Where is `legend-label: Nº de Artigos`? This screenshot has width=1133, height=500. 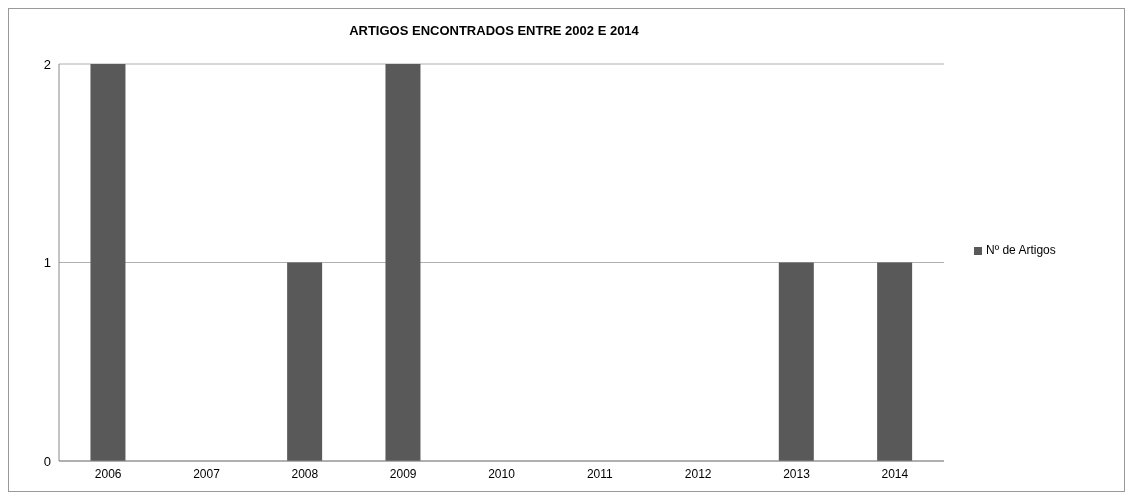 legend-label: Nº de Artigos is located at coordinates (1021, 250).